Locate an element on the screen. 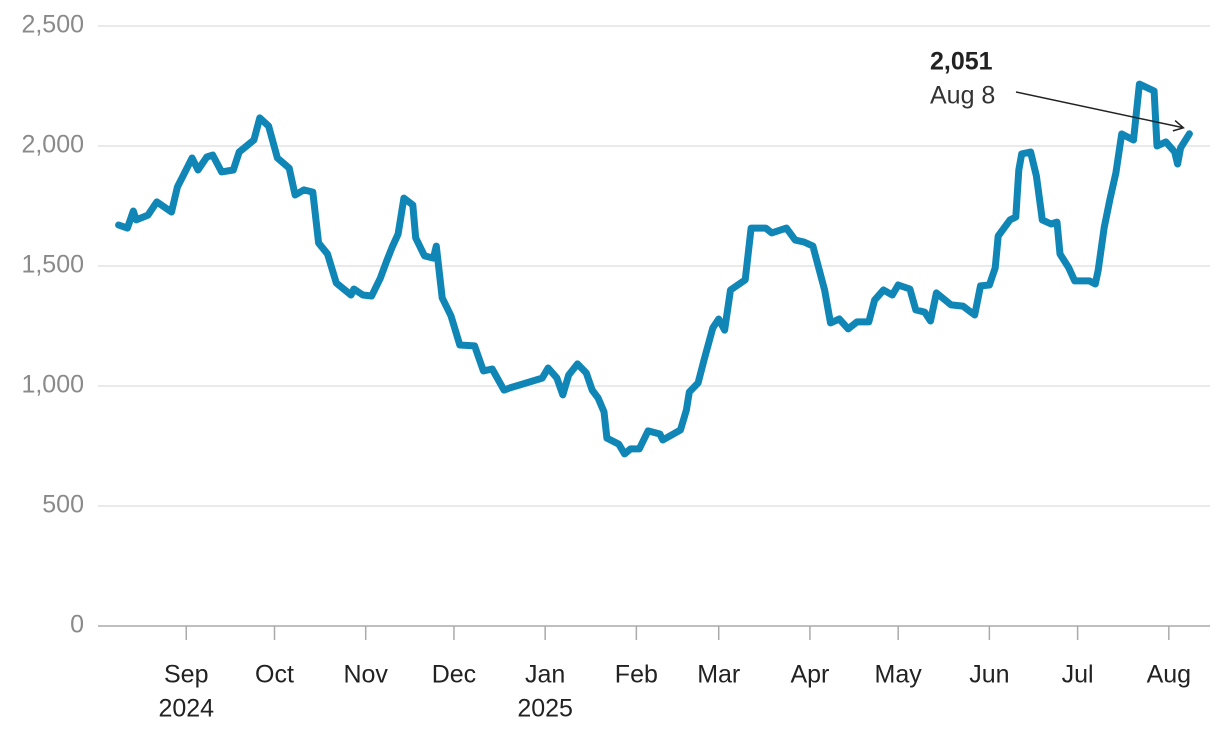  x-tick-label: Dec is located at coordinates (454, 675).